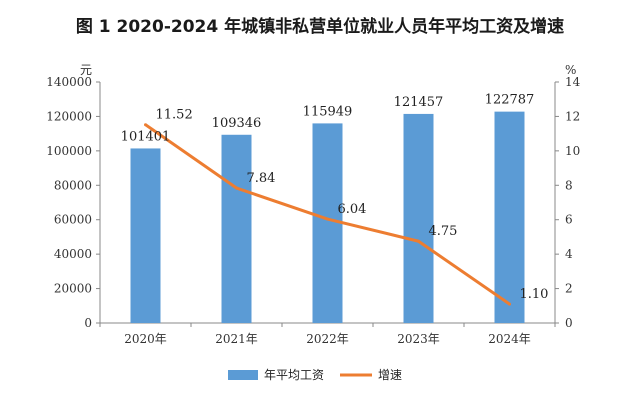 The width and height of the screenshot is (640, 401). I want to click on x-tick-label: 2020年, so click(145, 339).